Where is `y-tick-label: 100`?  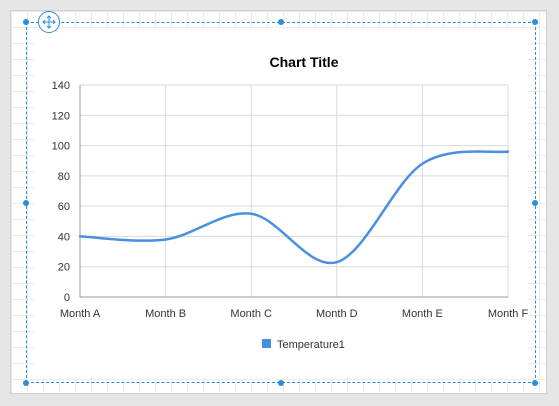 y-tick-label: 100 is located at coordinates (61, 147).